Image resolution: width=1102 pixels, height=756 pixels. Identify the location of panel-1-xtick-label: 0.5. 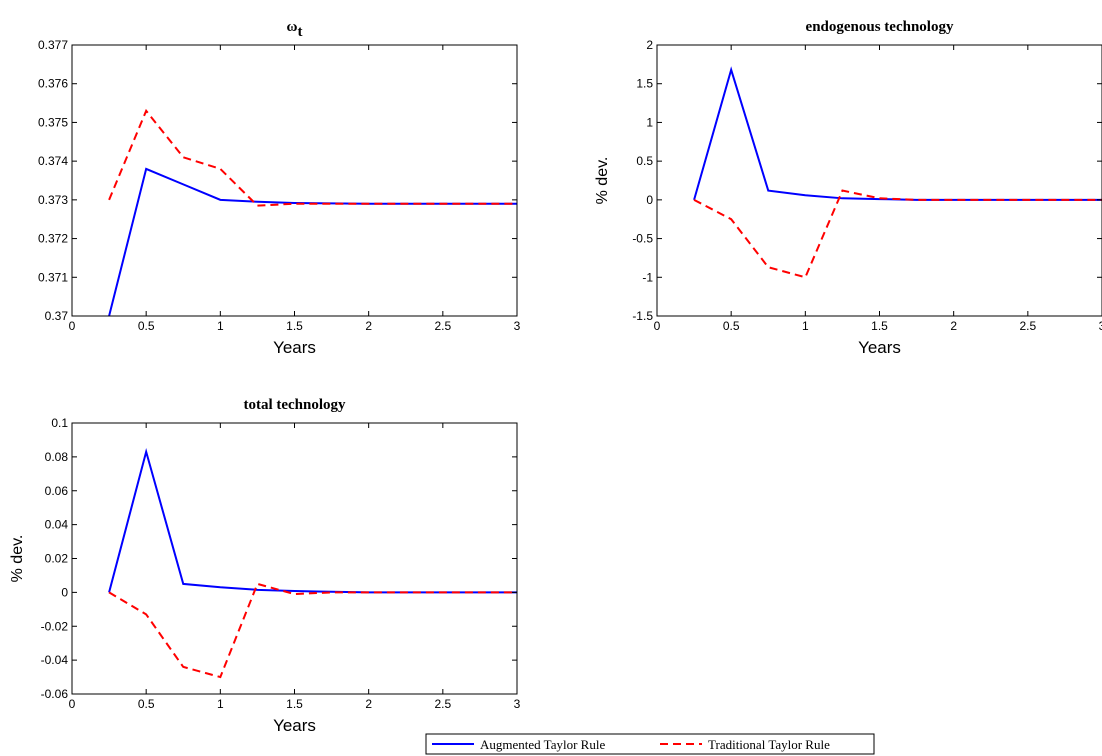
(146, 326).